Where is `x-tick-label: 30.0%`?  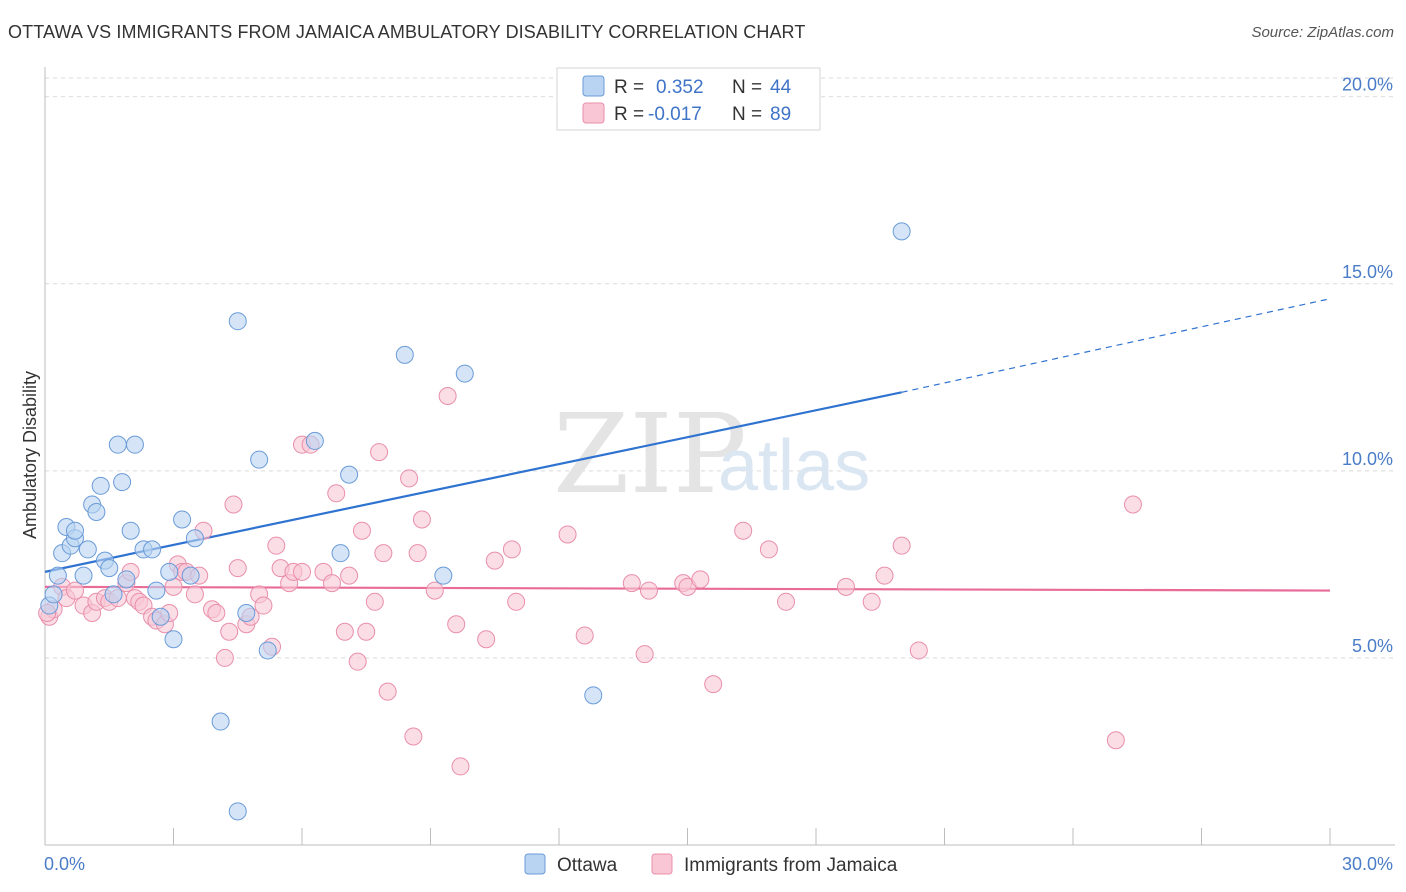
x-tick-label: 30.0% is located at coordinates (1367, 864).